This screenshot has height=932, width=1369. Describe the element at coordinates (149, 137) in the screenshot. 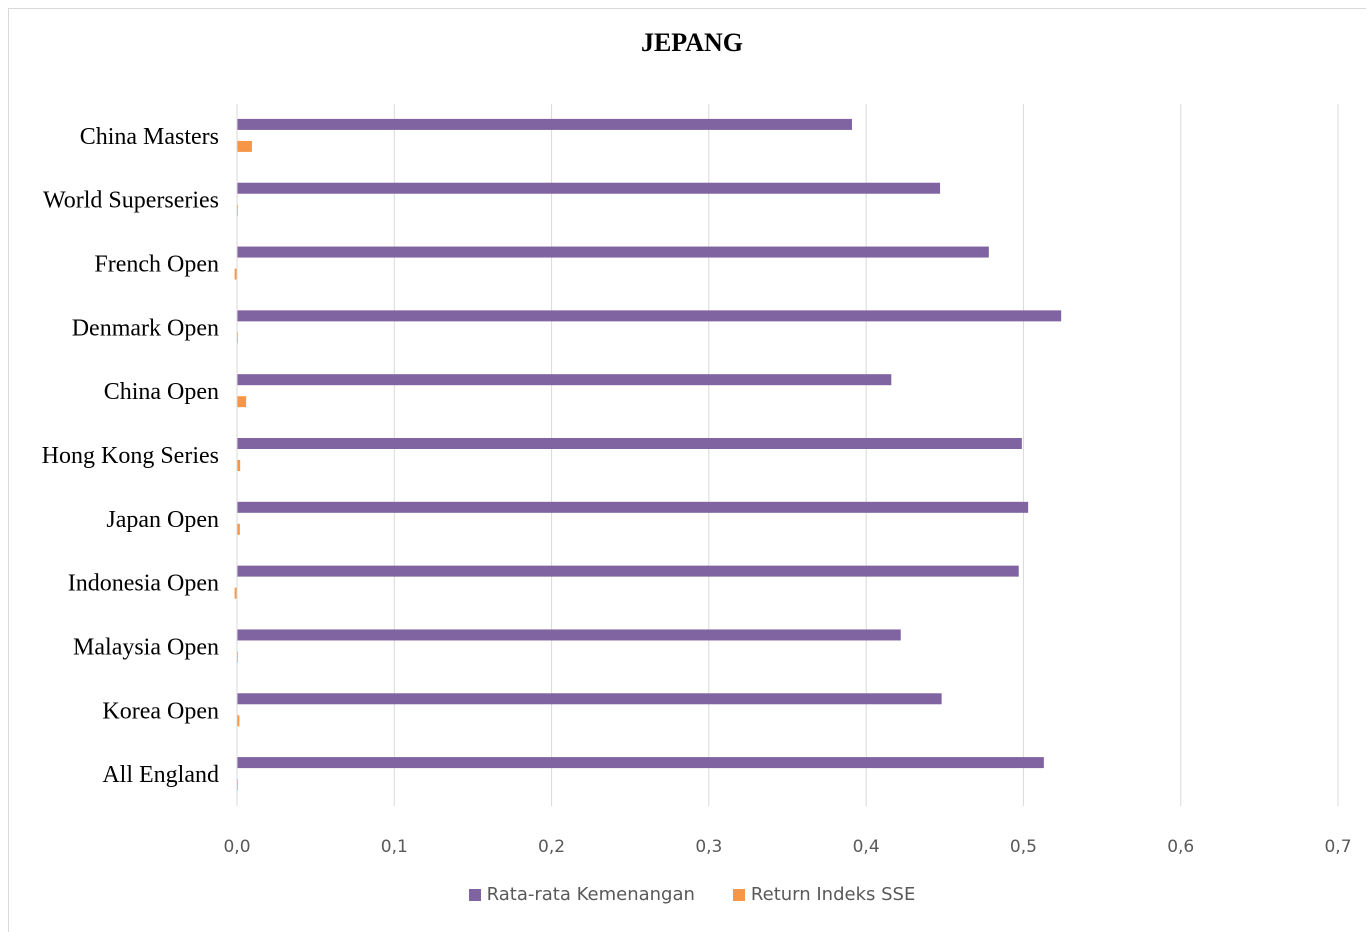

I see `category-label: China Masters` at that location.